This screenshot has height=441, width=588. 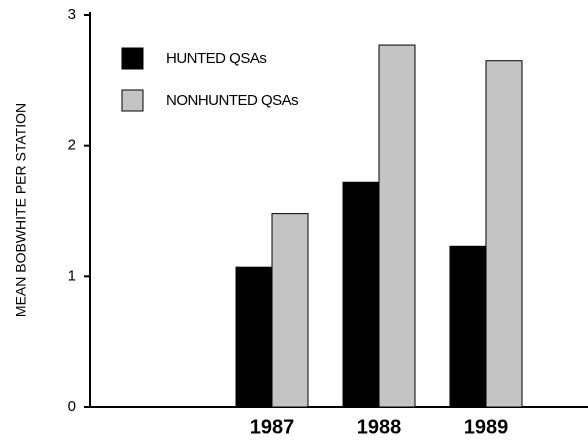 I want to click on x-tick-label: 1988, so click(x=379, y=427).